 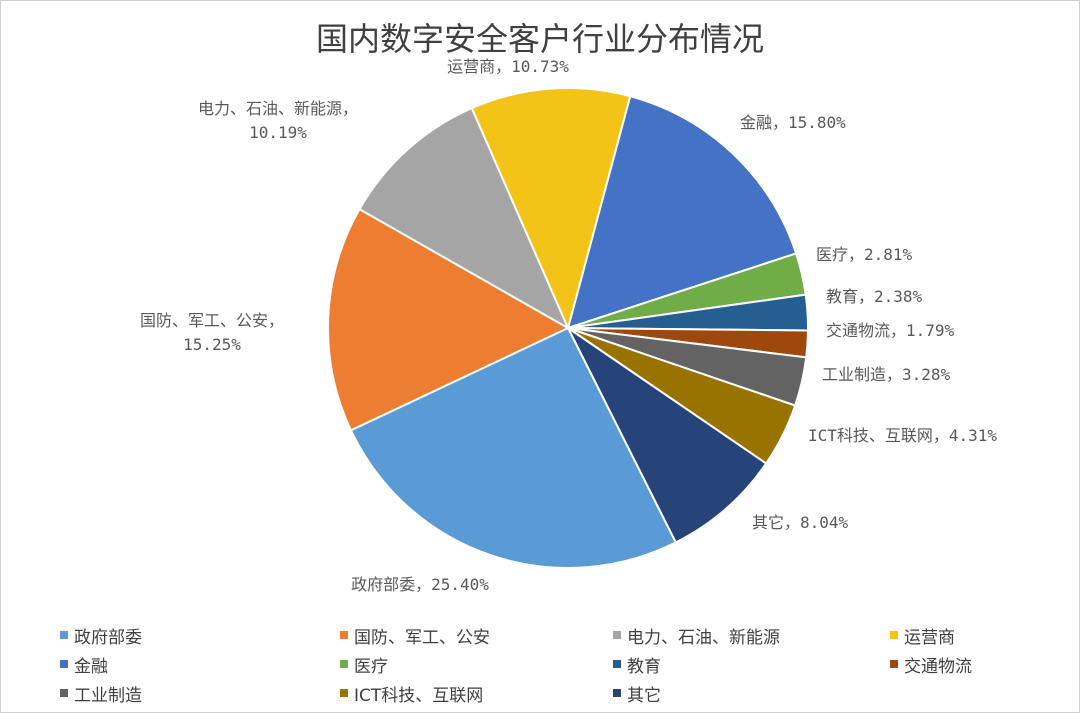 What do you see at coordinates (108, 637) in the screenshot?
I see `legend-label: 政府部委` at bounding box center [108, 637].